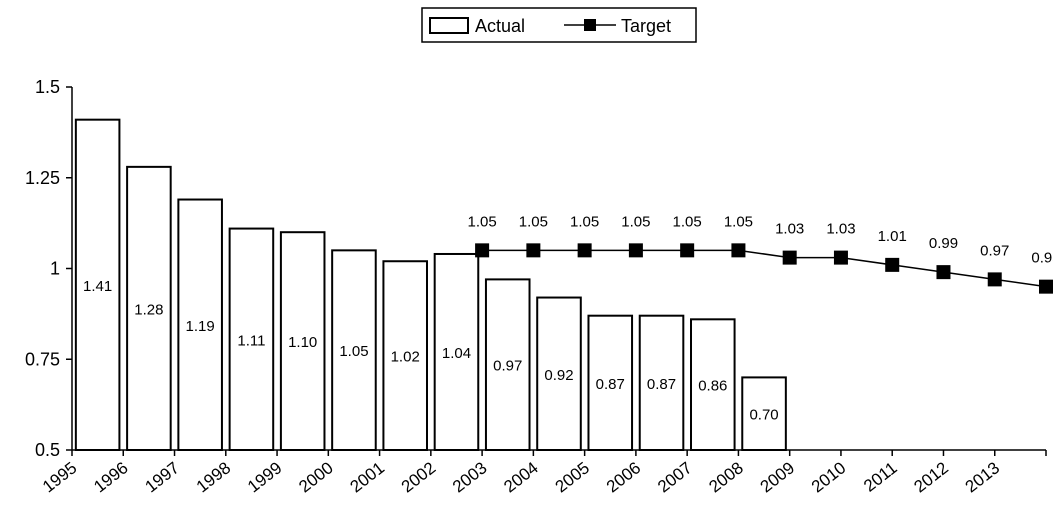 This screenshot has height=518, width=1053. I want to click on legend-actual-label: Actual, so click(500, 26).